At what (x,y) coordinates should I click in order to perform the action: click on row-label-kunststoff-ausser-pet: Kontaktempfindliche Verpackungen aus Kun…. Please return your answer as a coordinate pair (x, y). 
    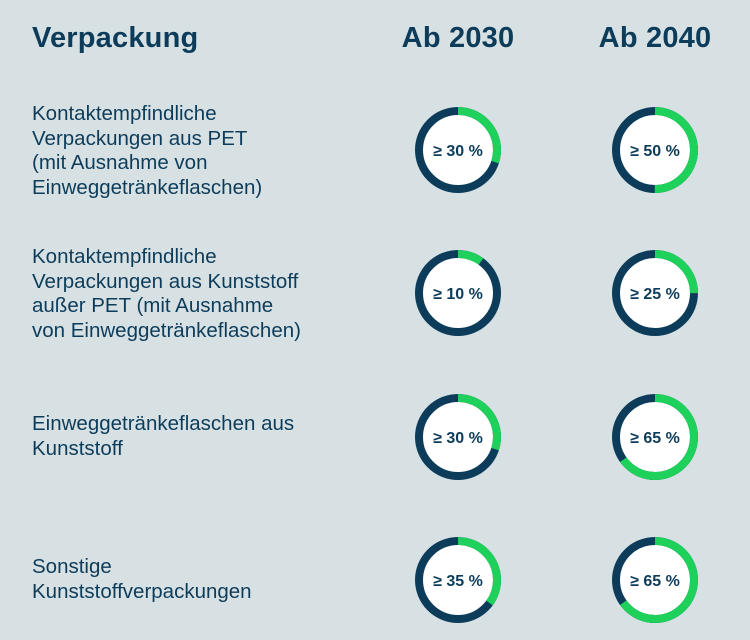
    Looking at the image, I should click on (166, 293).